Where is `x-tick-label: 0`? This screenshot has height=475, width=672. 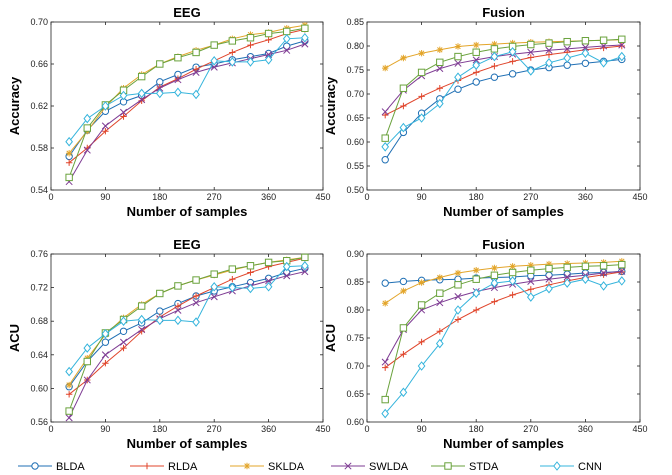 x-tick-label: 0 is located at coordinates (366, 197).